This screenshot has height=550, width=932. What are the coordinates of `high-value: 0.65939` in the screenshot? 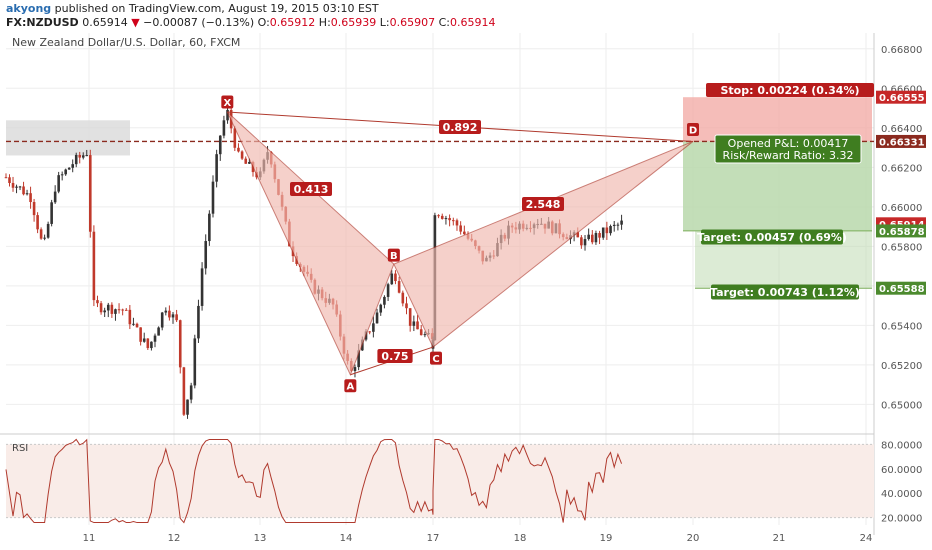 It's located at (353, 22).